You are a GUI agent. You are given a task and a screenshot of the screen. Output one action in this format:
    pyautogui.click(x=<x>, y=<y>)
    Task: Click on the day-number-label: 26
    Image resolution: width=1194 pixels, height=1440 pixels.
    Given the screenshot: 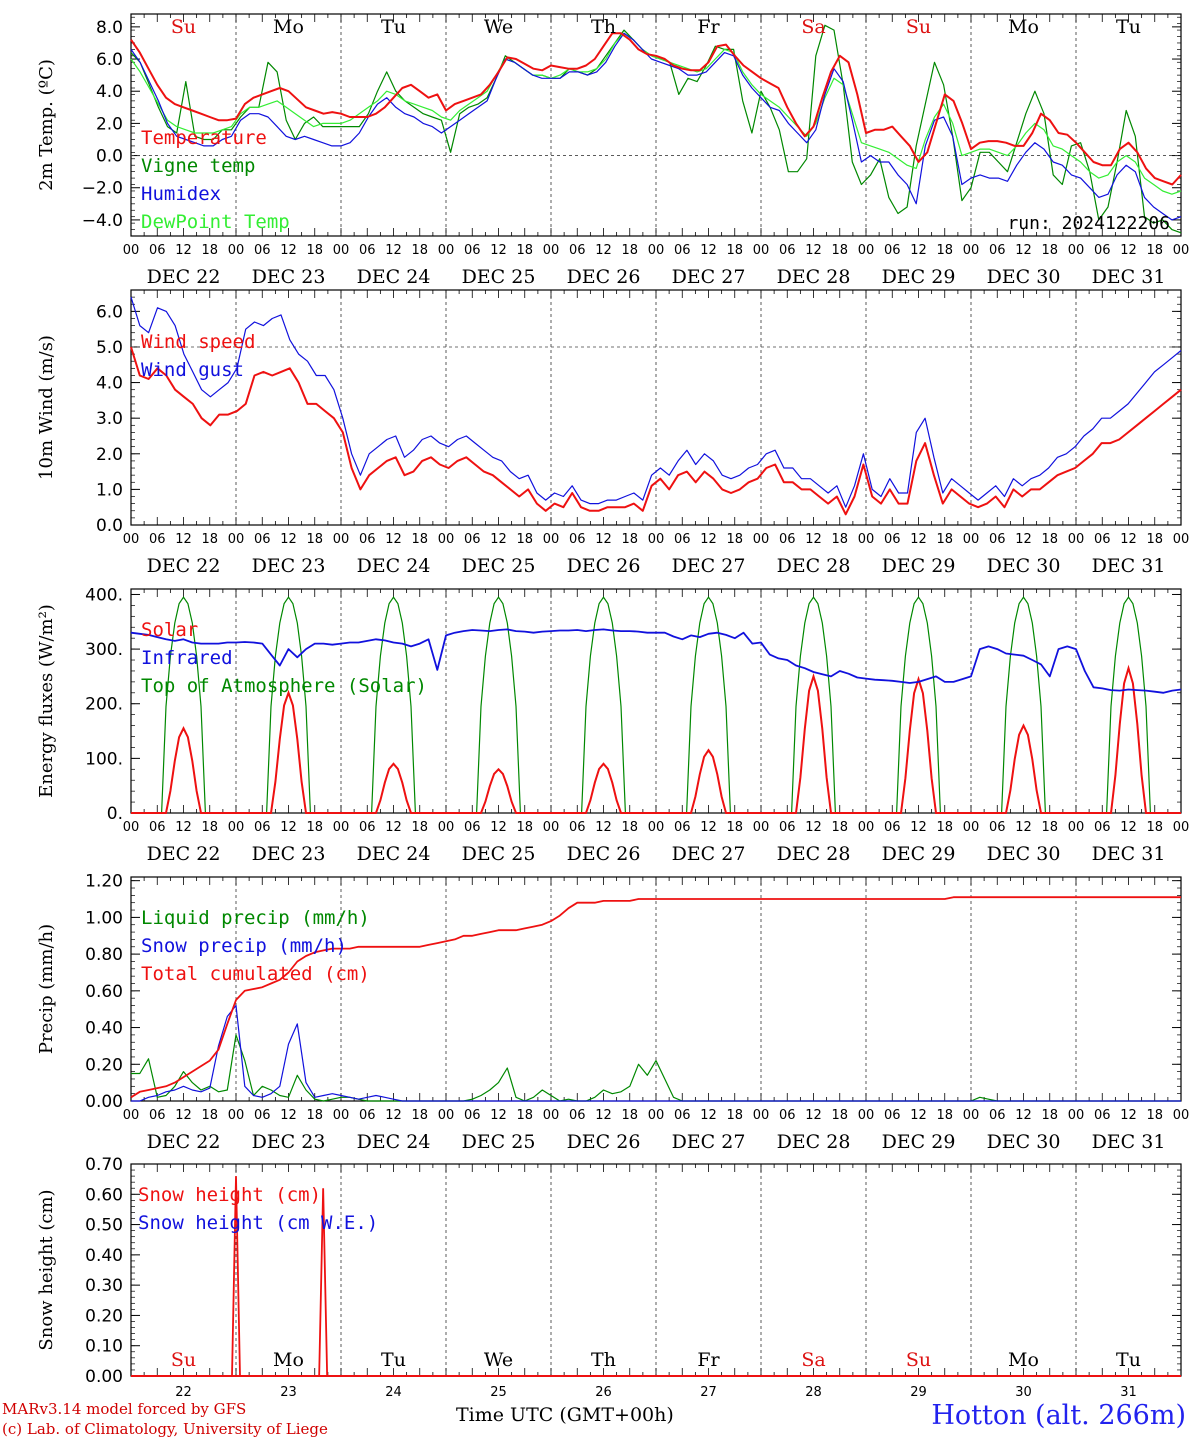 What is the action you would take?
    pyautogui.click(x=603, y=1392)
    